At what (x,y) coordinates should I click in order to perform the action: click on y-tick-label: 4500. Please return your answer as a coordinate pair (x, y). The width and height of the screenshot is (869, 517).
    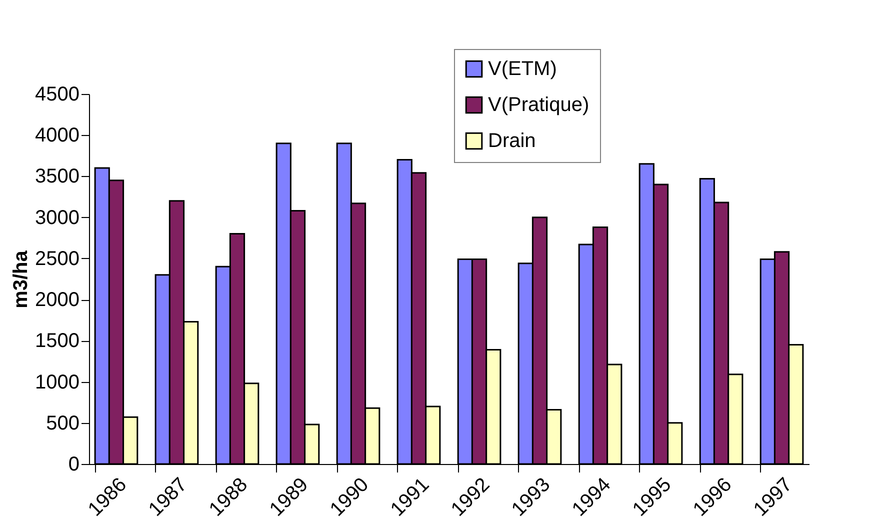
    Looking at the image, I should click on (57, 95).